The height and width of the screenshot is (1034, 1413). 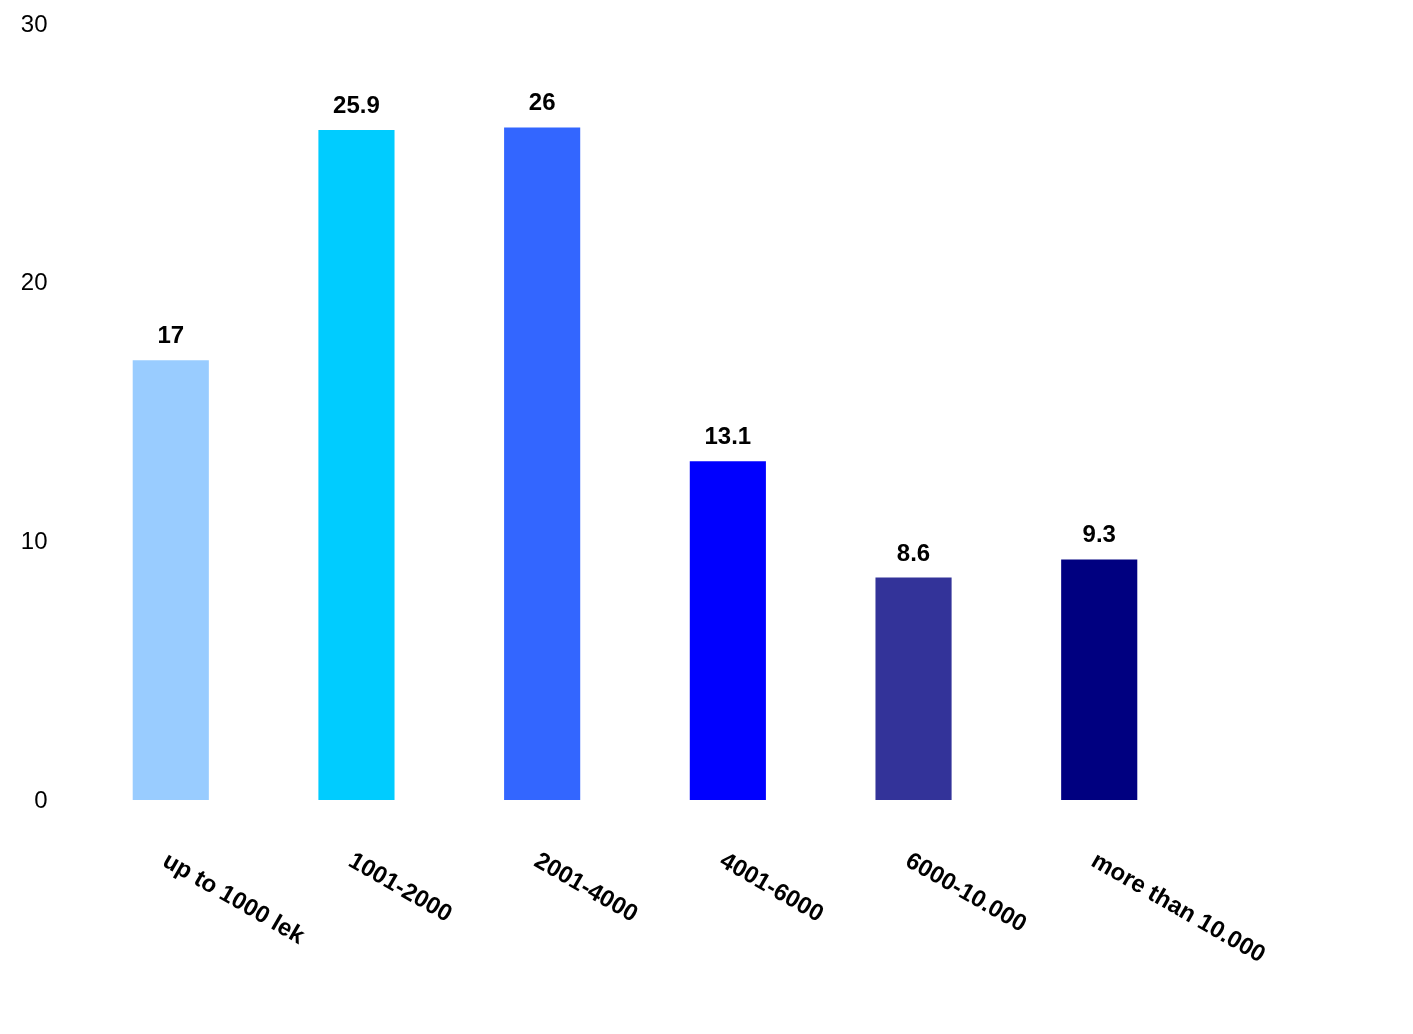 What do you see at coordinates (234, 897) in the screenshot?
I see `x-tick-label: up to 1000 lek` at bounding box center [234, 897].